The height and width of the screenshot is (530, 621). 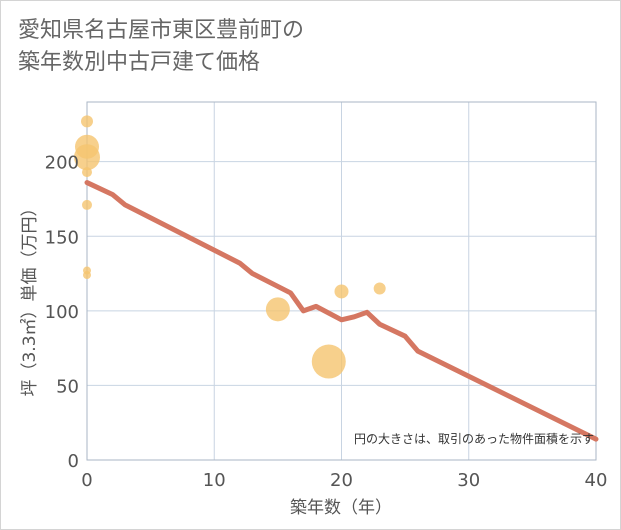 I want to click on chart-title: 愛知県名古屋市東区豊前町の 築年数別中古戸建て価格, so click(x=161, y=47).